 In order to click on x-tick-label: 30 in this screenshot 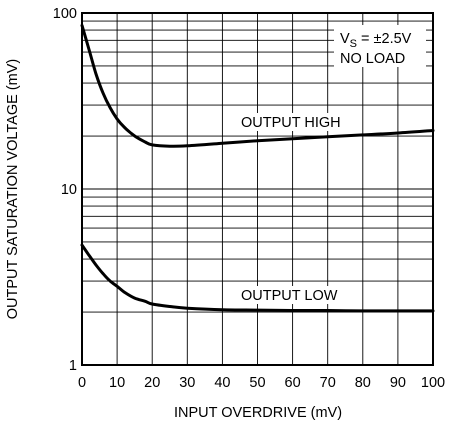, I will do `click(187, 383)`.